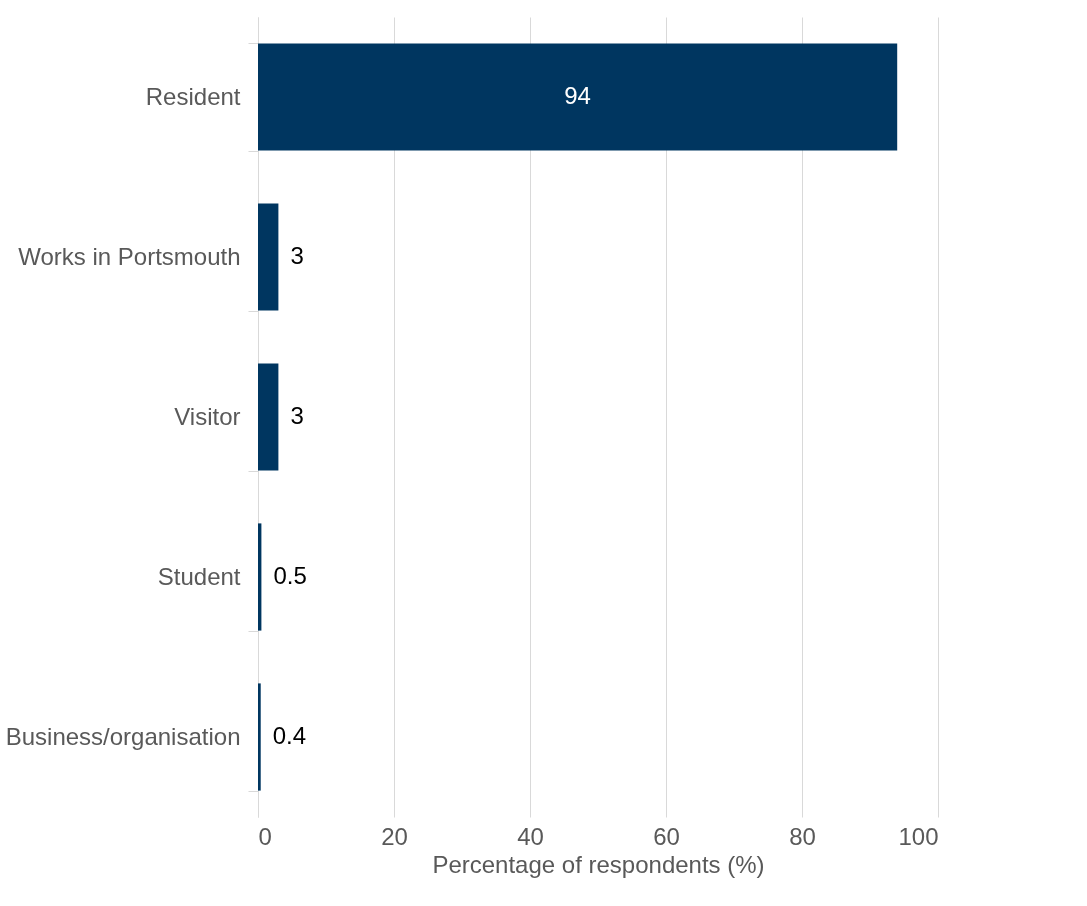 The width and height of the screenshot is (1087, 906). What do you see at coordinates (290, 575) in the screenshot?
I see `data-label: 0.5` at bounding box center [290, 575].